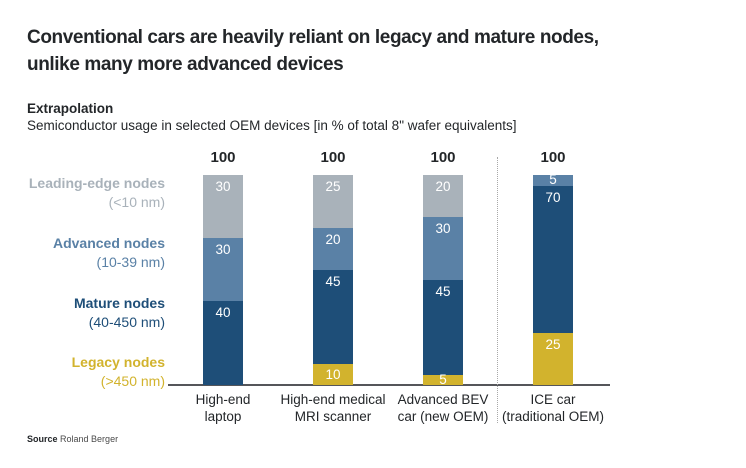  What do you see at coordinates (82, 253) in the screenshot?
I see `legend-entry: Advanced nodes (10-39 nm)` at bounding box center [82, 253].